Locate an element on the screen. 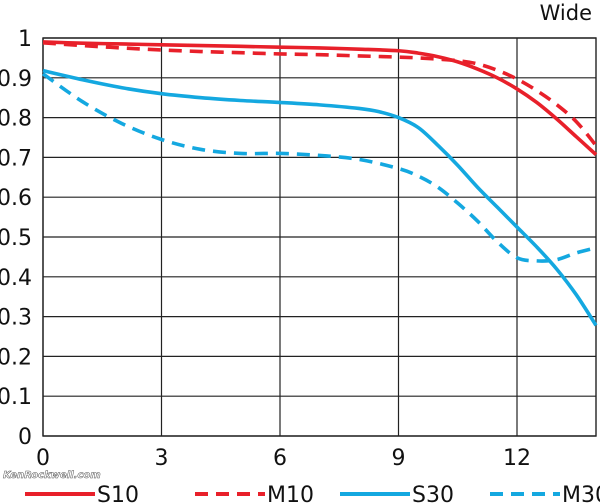 The image size is (600, 504). legend-label-s30: S30 is located at coordinates (433, 493).